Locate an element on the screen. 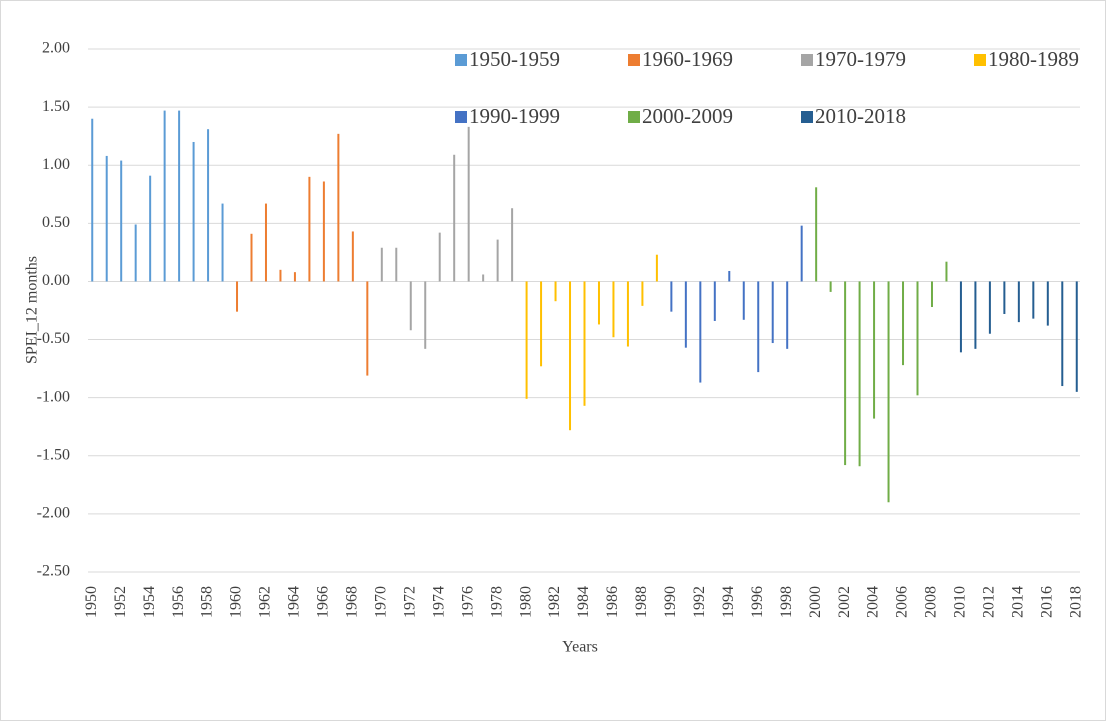  x-tick-label: 2018 is located at coordinates (1075, 602).